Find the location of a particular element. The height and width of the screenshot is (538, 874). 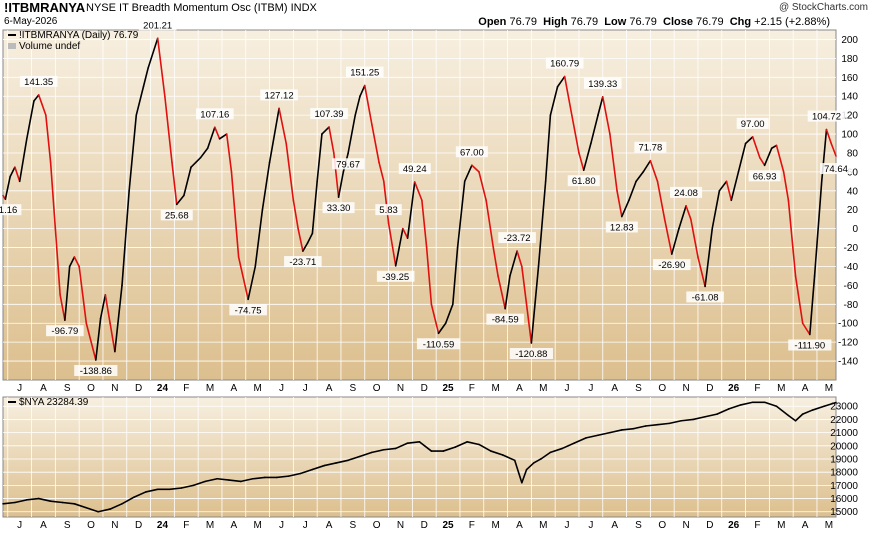

y-tick-label: 23000 is located at coordinates (844, 407).